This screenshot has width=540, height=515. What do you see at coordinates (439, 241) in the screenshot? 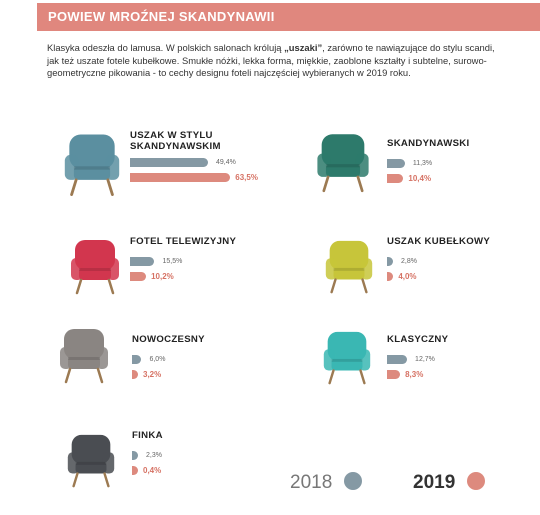
I see `category-label: USZAK KUBEŁKOWY` at bounding box center [439, 241].